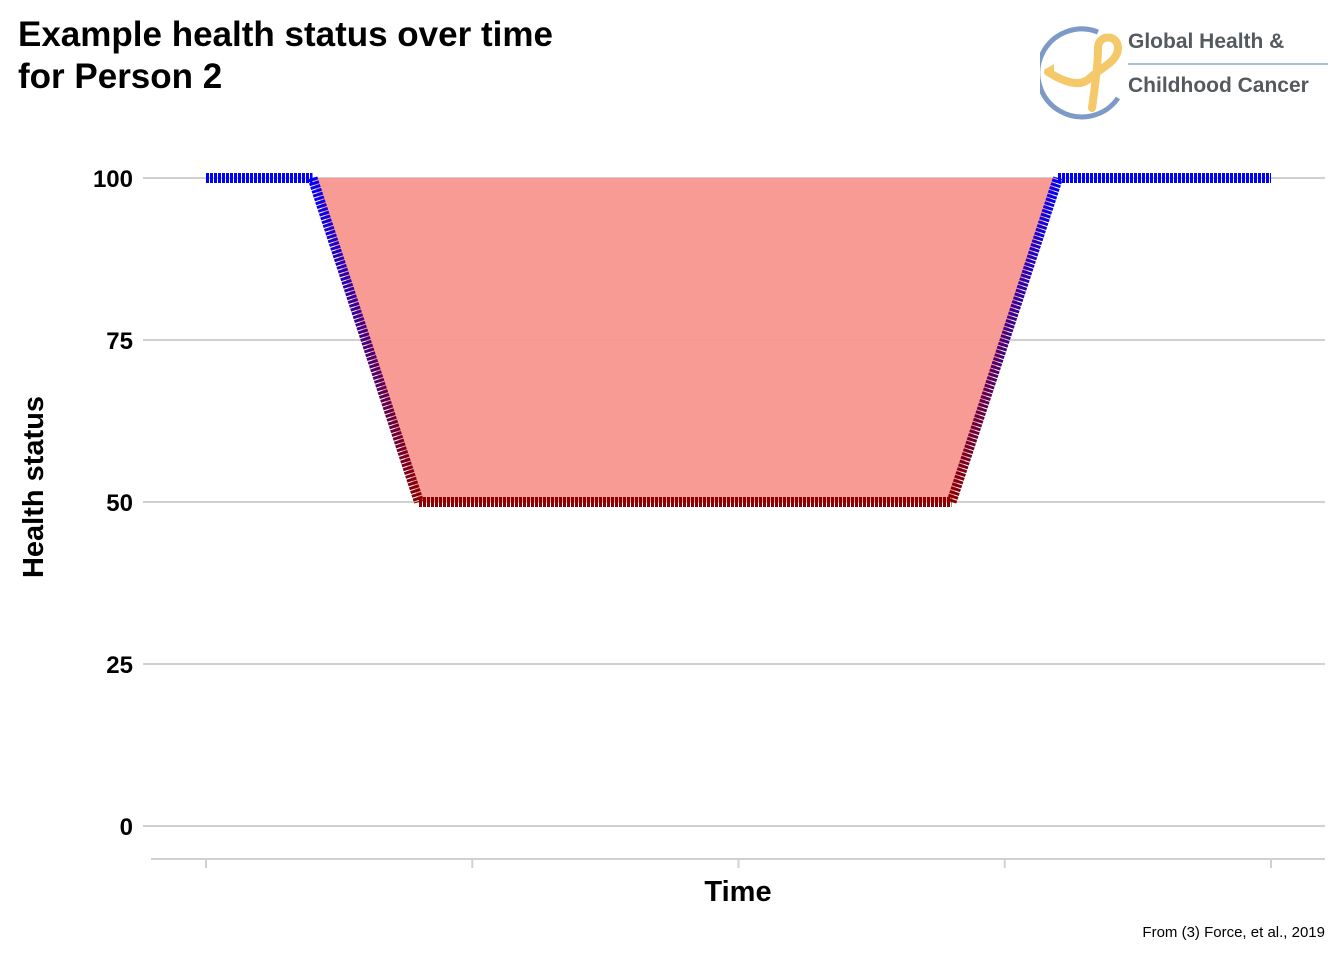 Image resolution: width=1344 pixels, height=960 pixels. What do you see at coordinates (120, 76) in the screenshot?
I see `chart-title-line2: for Person 2` at bounding box center [120, 76].